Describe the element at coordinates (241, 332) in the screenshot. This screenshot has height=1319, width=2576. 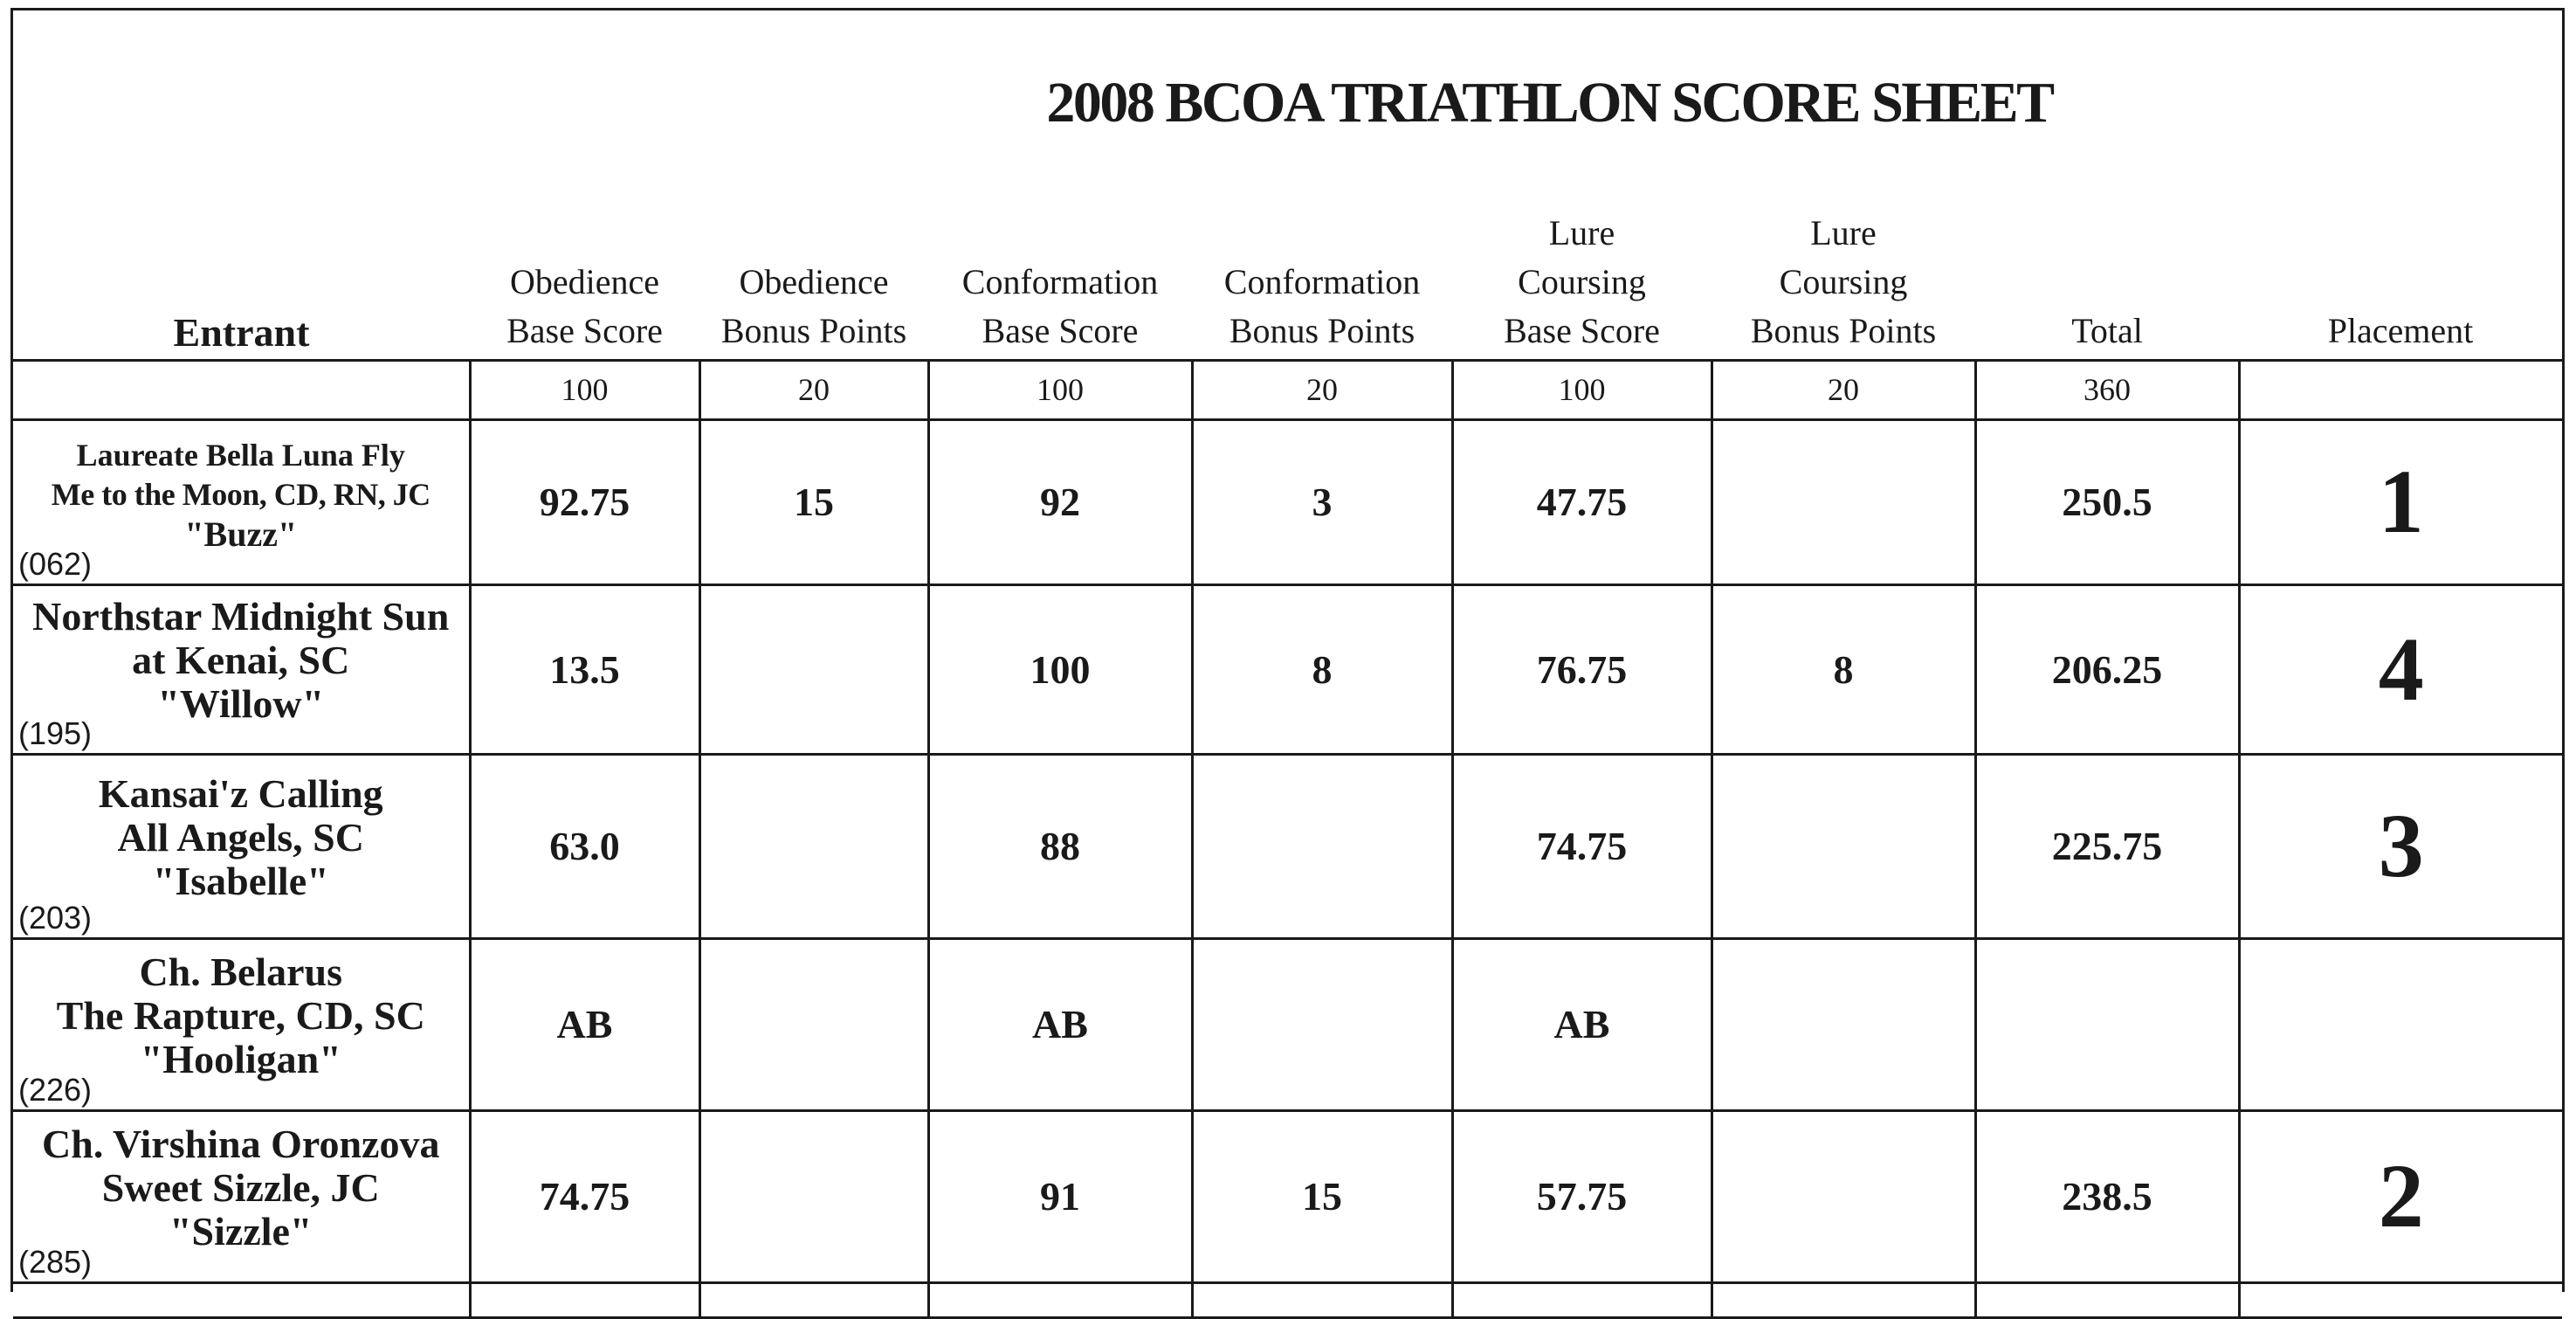
I see `header-line: Entrant` at that location.